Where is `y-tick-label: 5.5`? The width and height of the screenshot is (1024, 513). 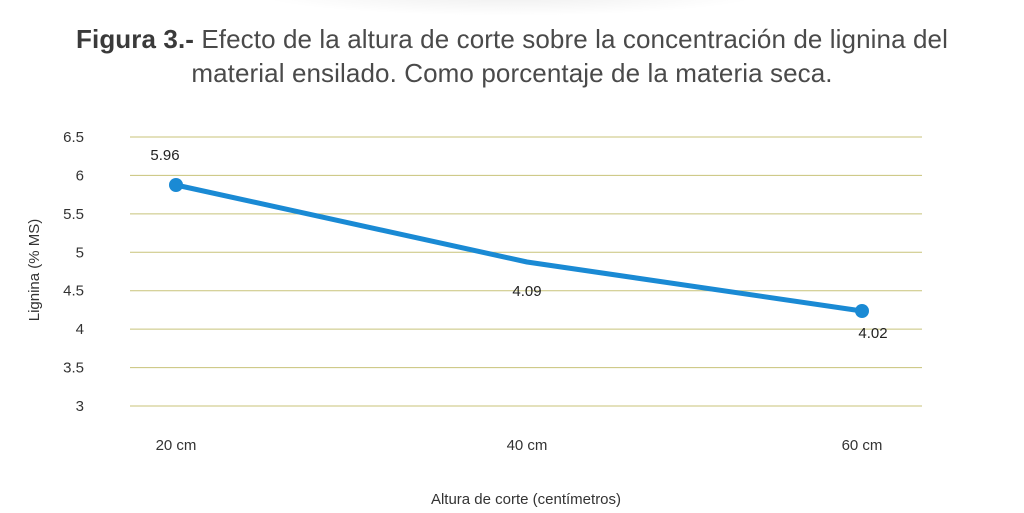
y-tick-label: 5.5 is located at coordinates (73, 214).